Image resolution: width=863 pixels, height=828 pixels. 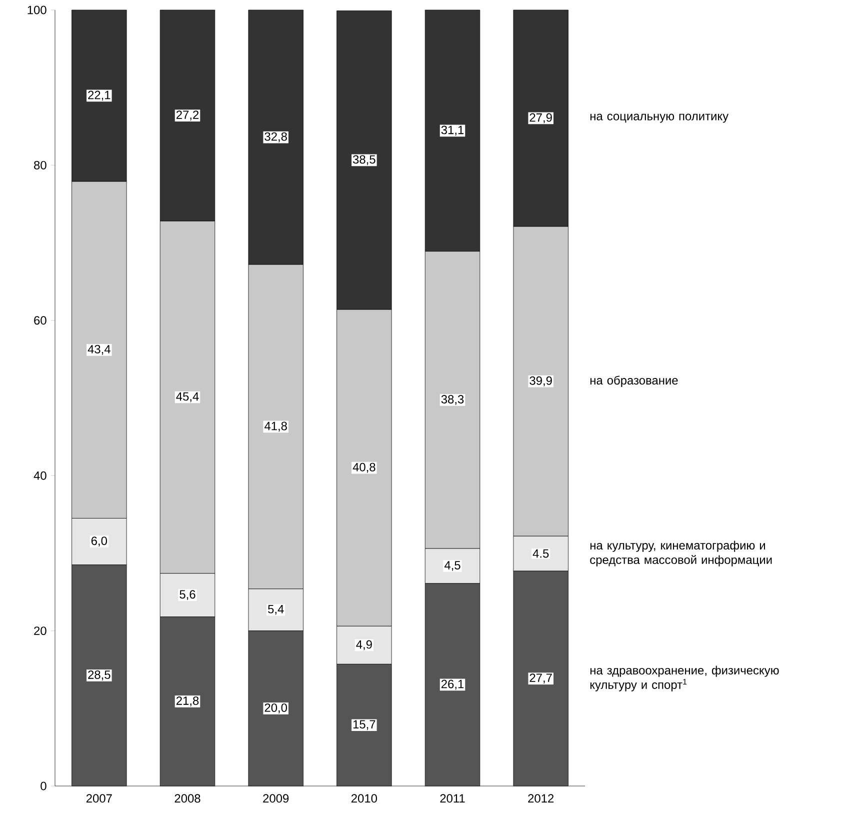 What do you see at coordinates (99, 798) in the screenshot?
I see `x-tick-label: 2007` at bounding box center [99, 798].